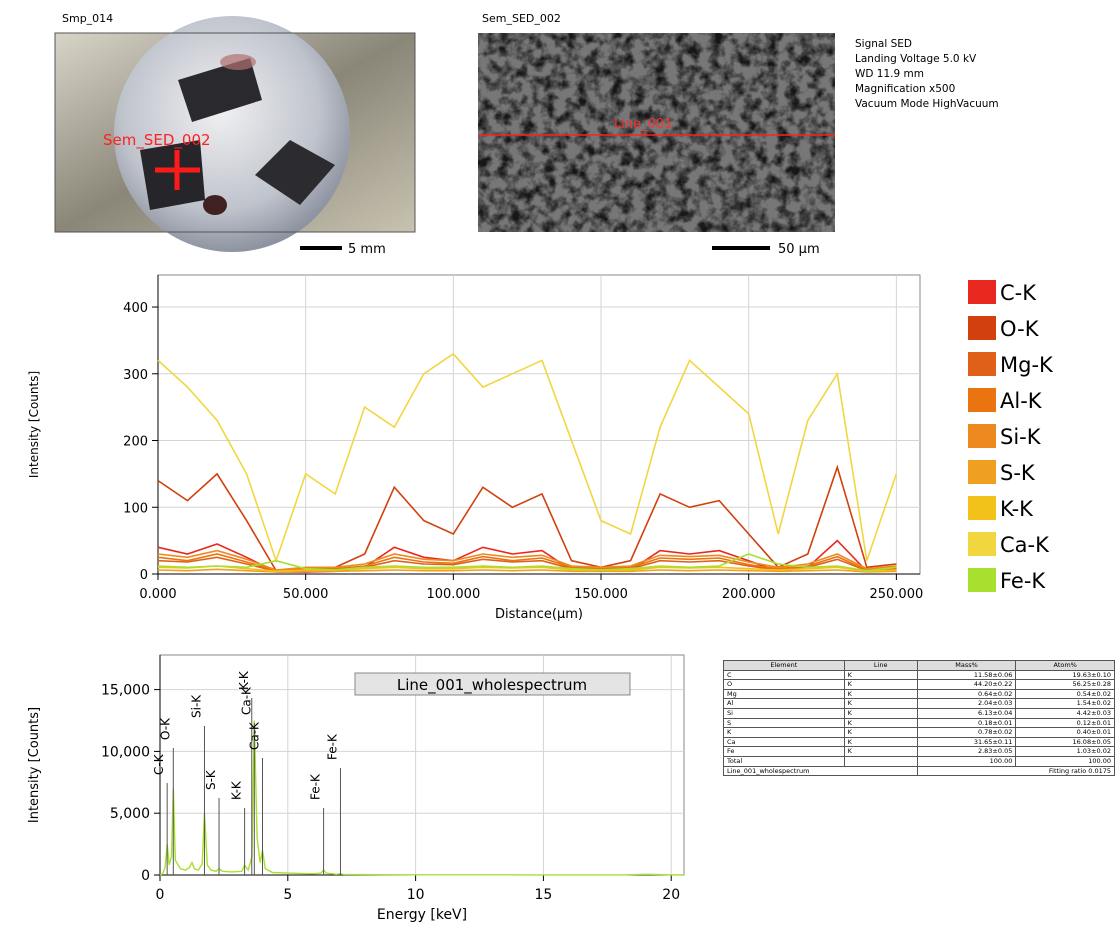  What do you see at coordinates (784, 703) in the screenshot?
I see `table-cell: Al` at bounding box center [784, 703].